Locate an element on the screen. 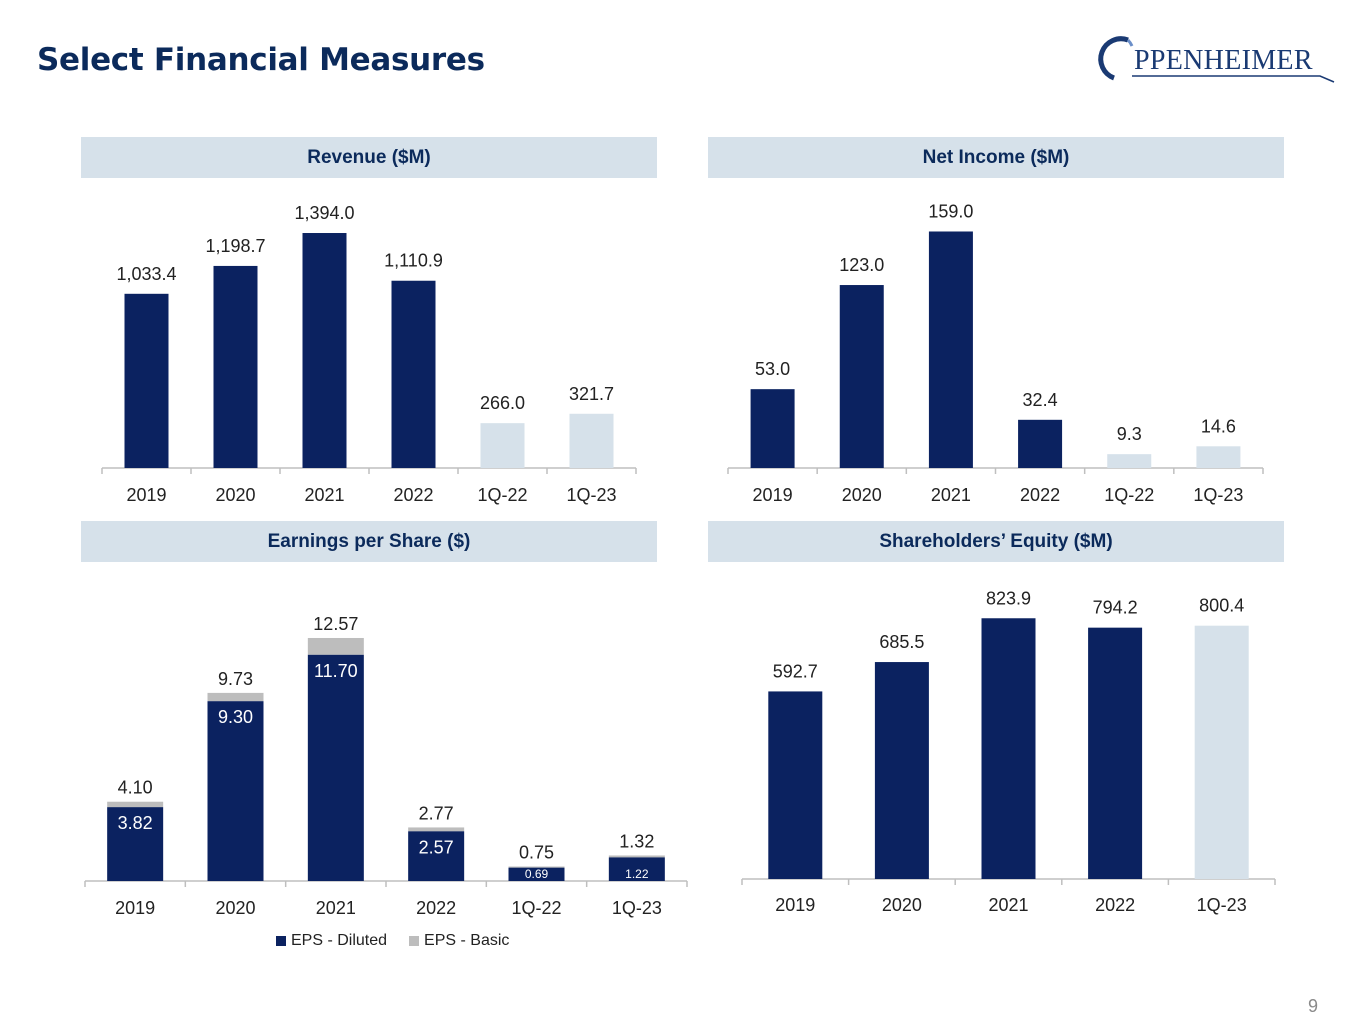 The height and width of the screenshot is (1024, 1365). eps-basic-label: 1.32 is located at coordinates (636, 841).